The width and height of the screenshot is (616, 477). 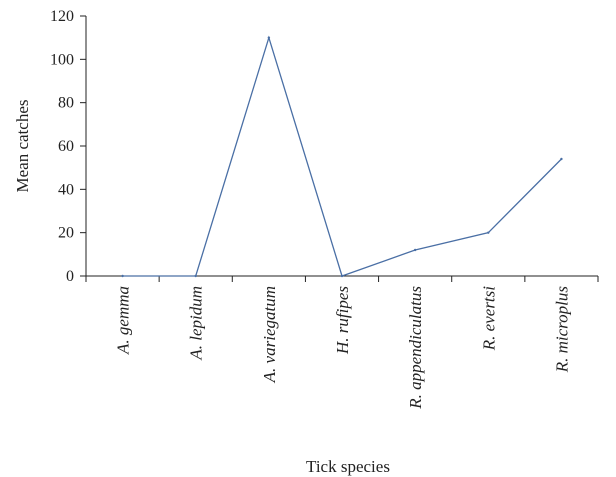 What do you see at coordinates (196, 323) in the screenshot?
I see `x-tick-label: A. lepidum` at bounding box center [196, 323].